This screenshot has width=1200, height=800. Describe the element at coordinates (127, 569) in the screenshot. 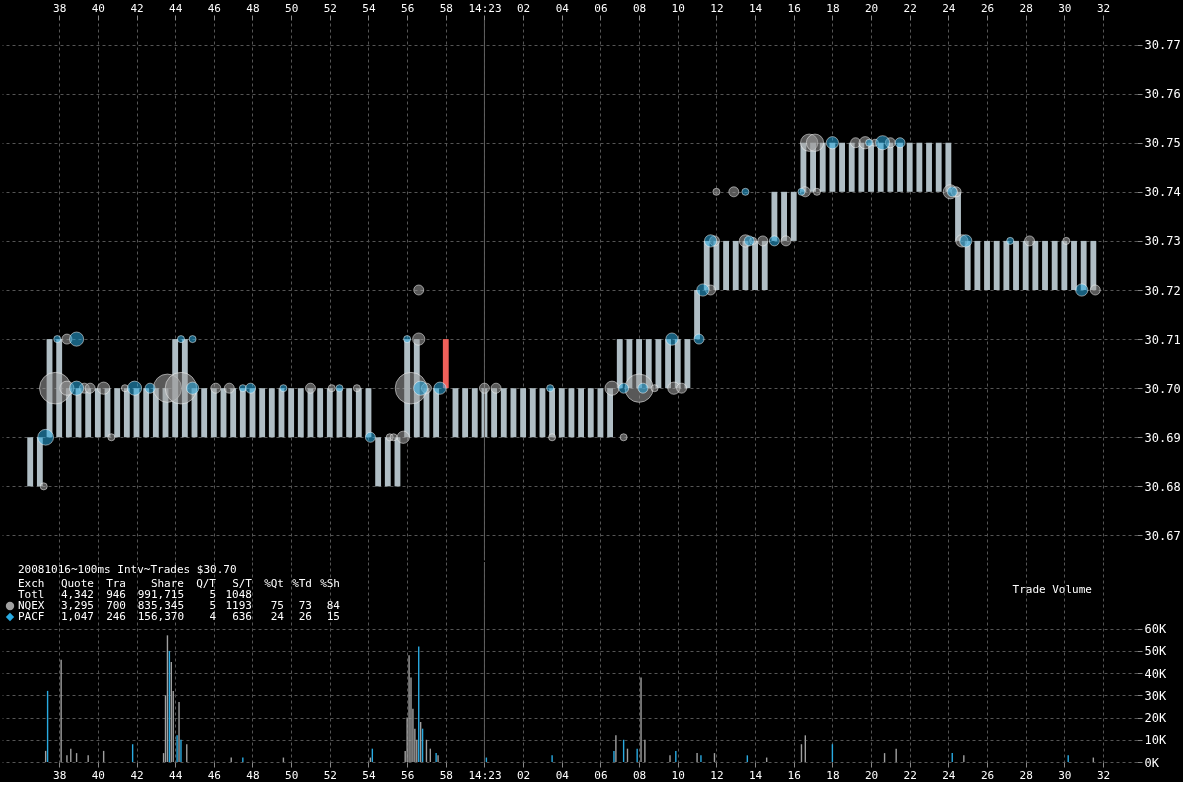

I see `chart-title: 20081016~100ms Intv~Trades $30.70` at that location.